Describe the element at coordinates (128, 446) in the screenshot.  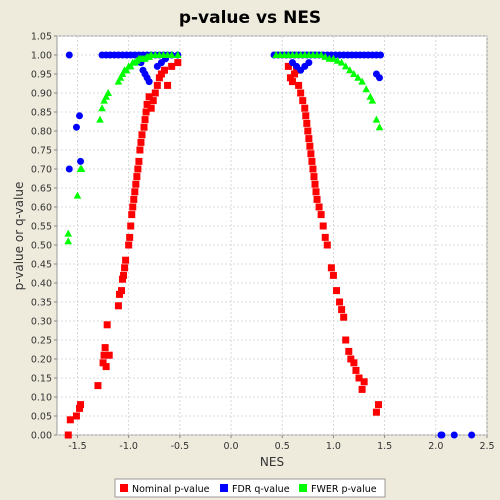
I see `x-tick-label: -1.0` at that location.